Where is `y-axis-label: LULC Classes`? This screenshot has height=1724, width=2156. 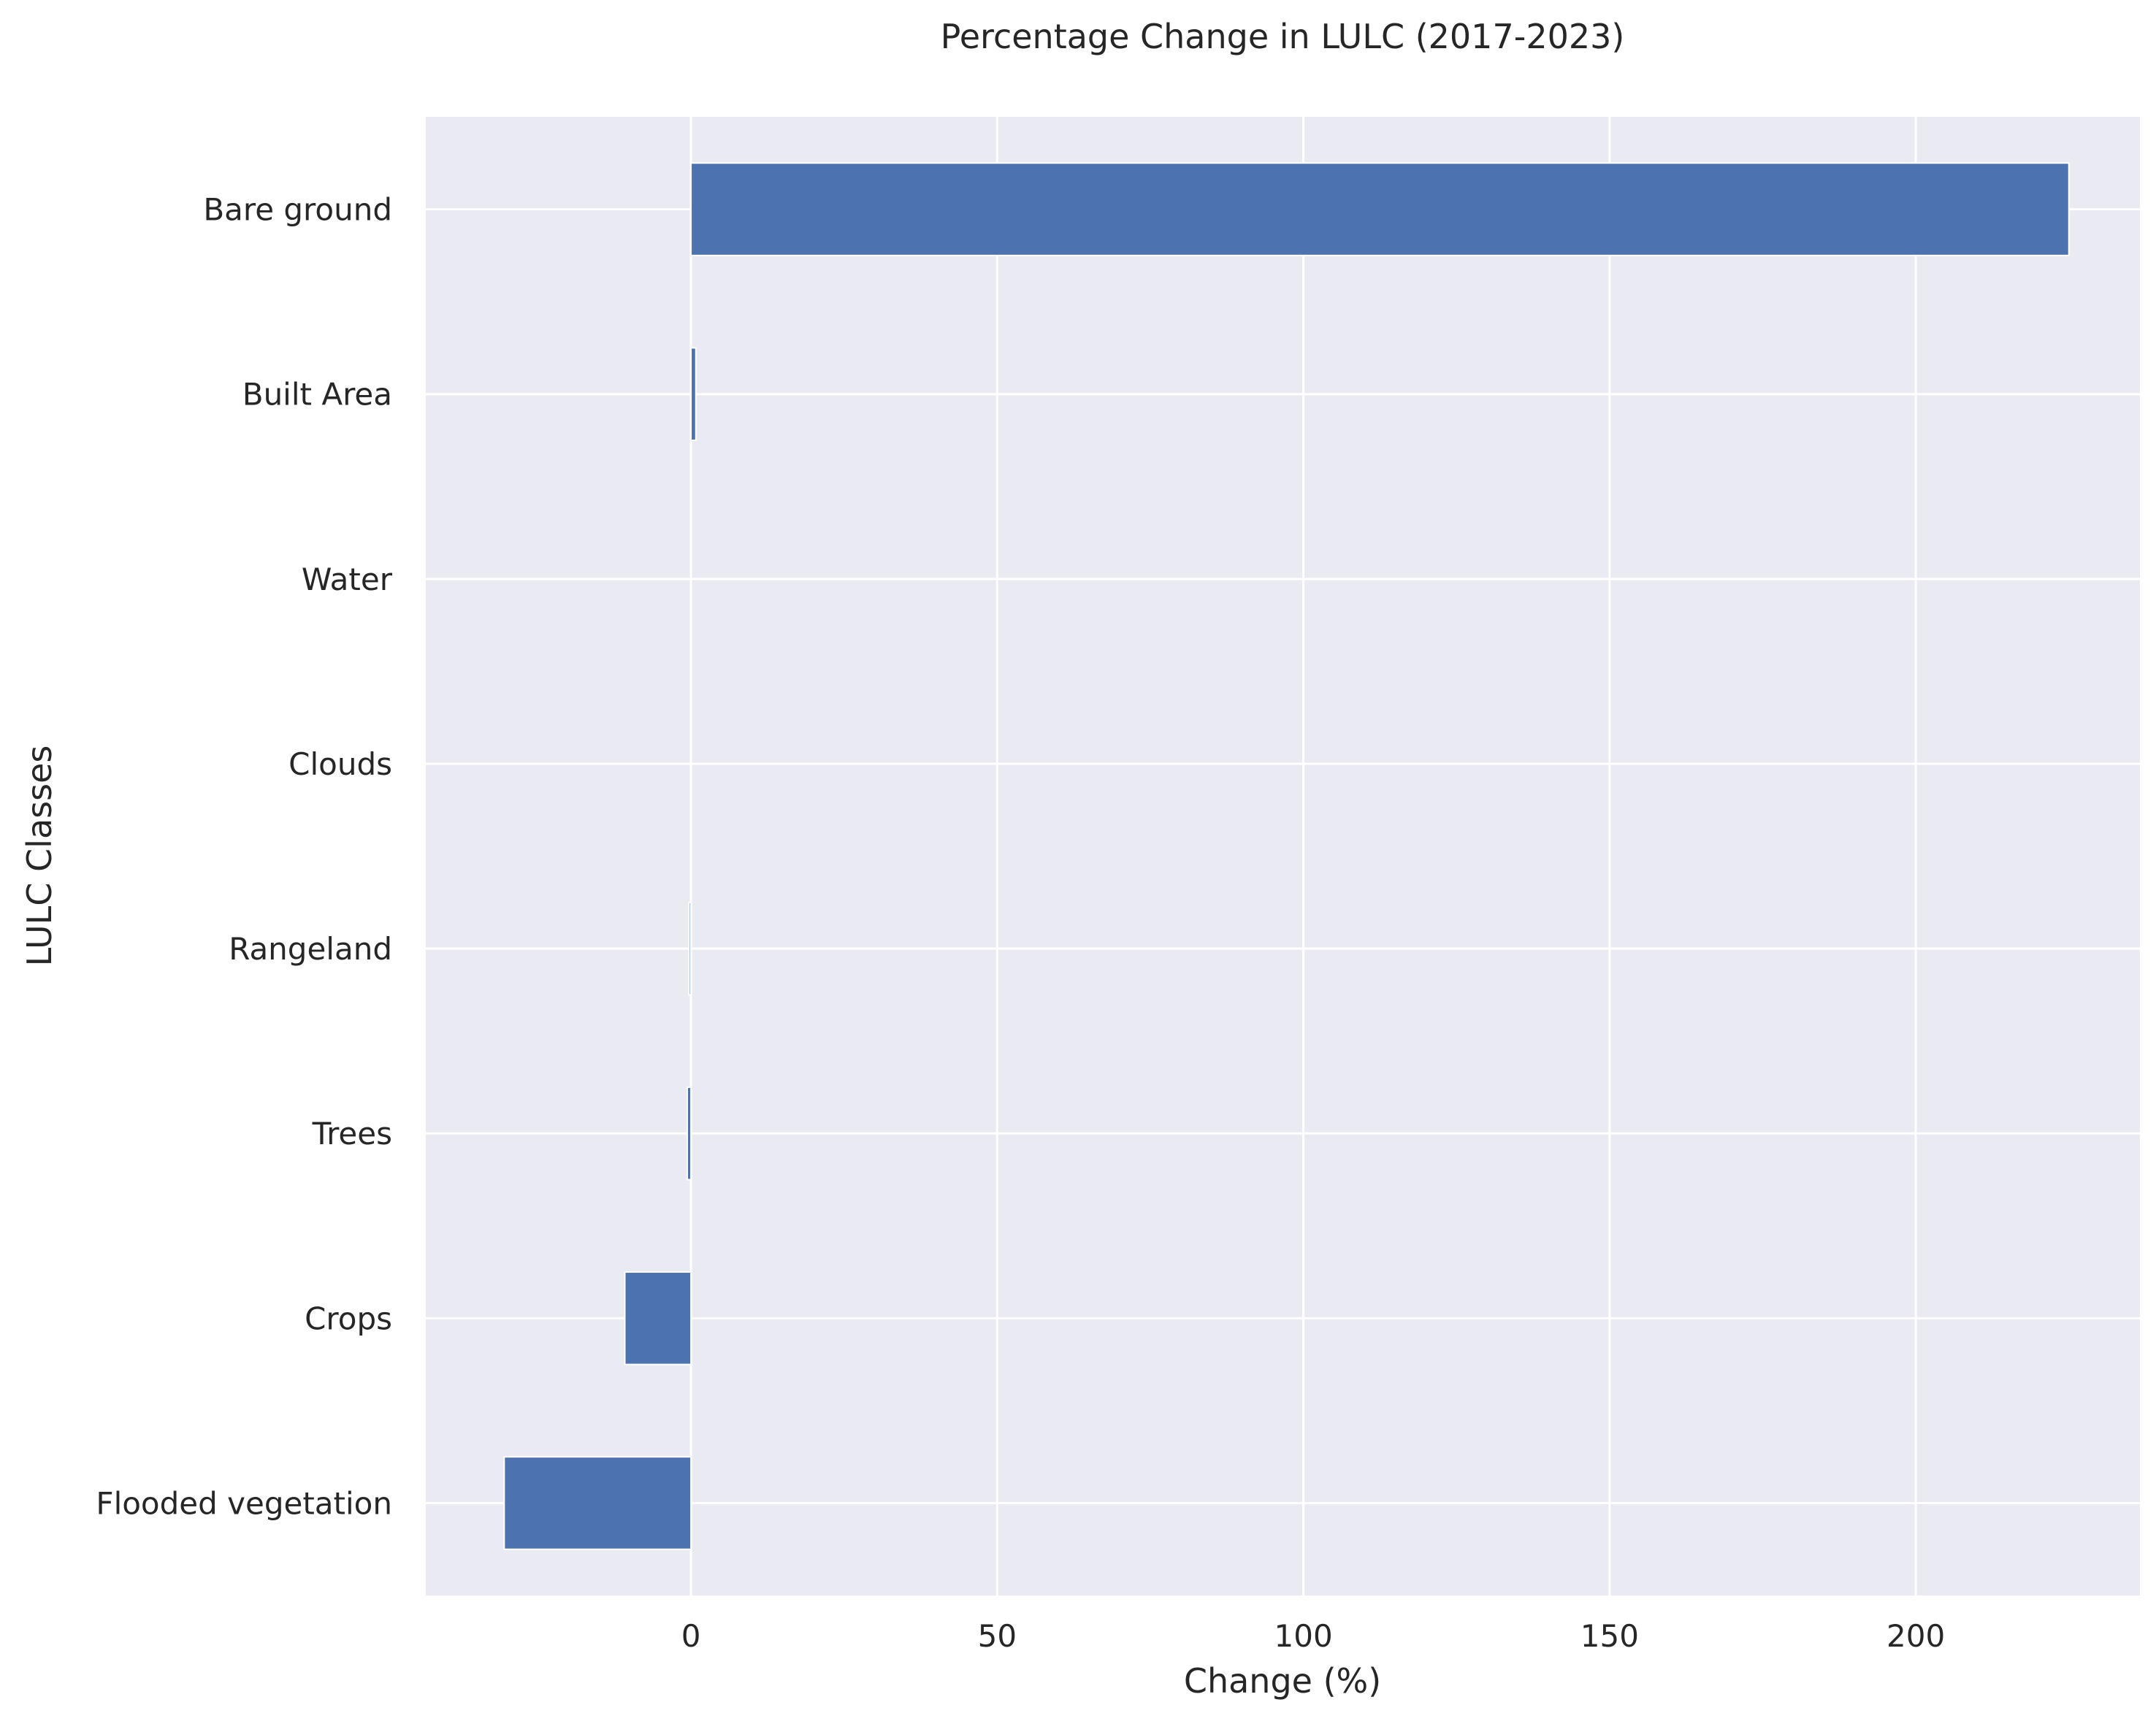 y-axis-label: LULC Classes is located at coordinates (40, 856).